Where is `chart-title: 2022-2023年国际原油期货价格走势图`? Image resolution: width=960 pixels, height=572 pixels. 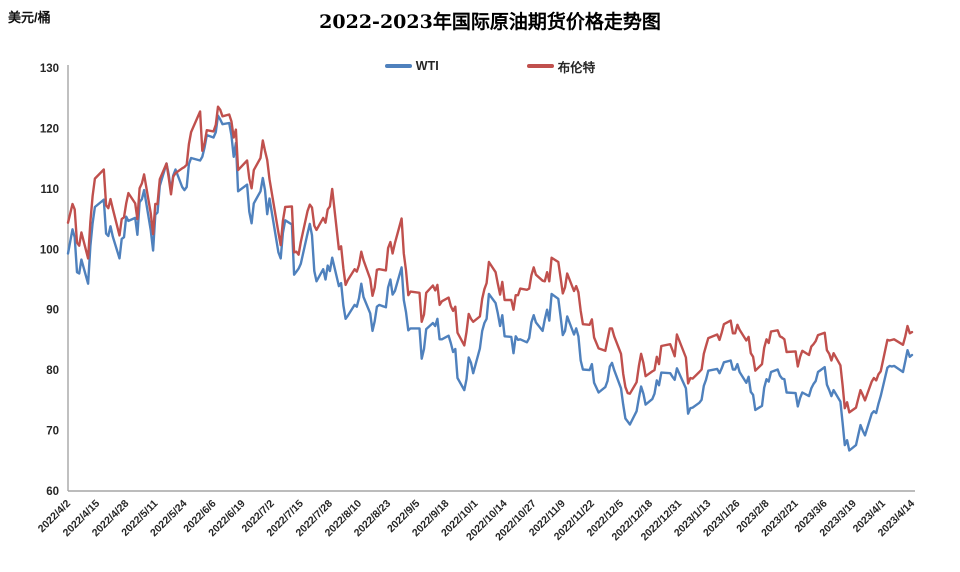 chart-title: 2022-2023年国际原油期货价格走势图 is located at coordinates (490, 22).